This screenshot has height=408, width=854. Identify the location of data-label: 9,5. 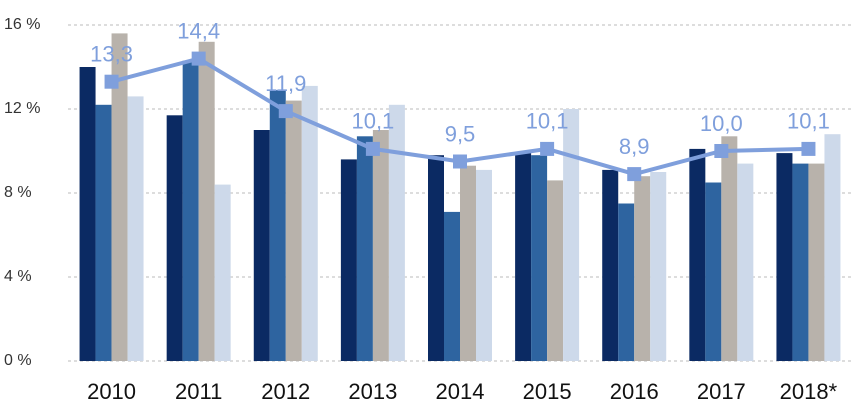
(460, 133).